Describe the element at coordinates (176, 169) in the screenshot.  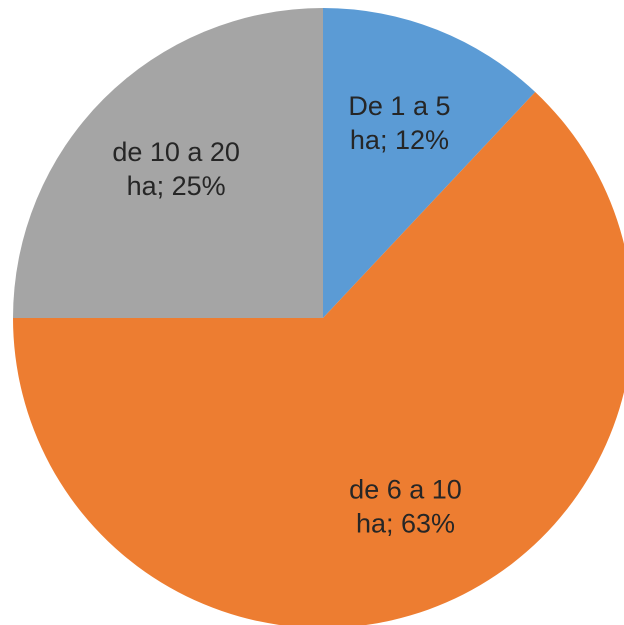
I see `data-label: de 10 a 20 ha; 25%` at that location.